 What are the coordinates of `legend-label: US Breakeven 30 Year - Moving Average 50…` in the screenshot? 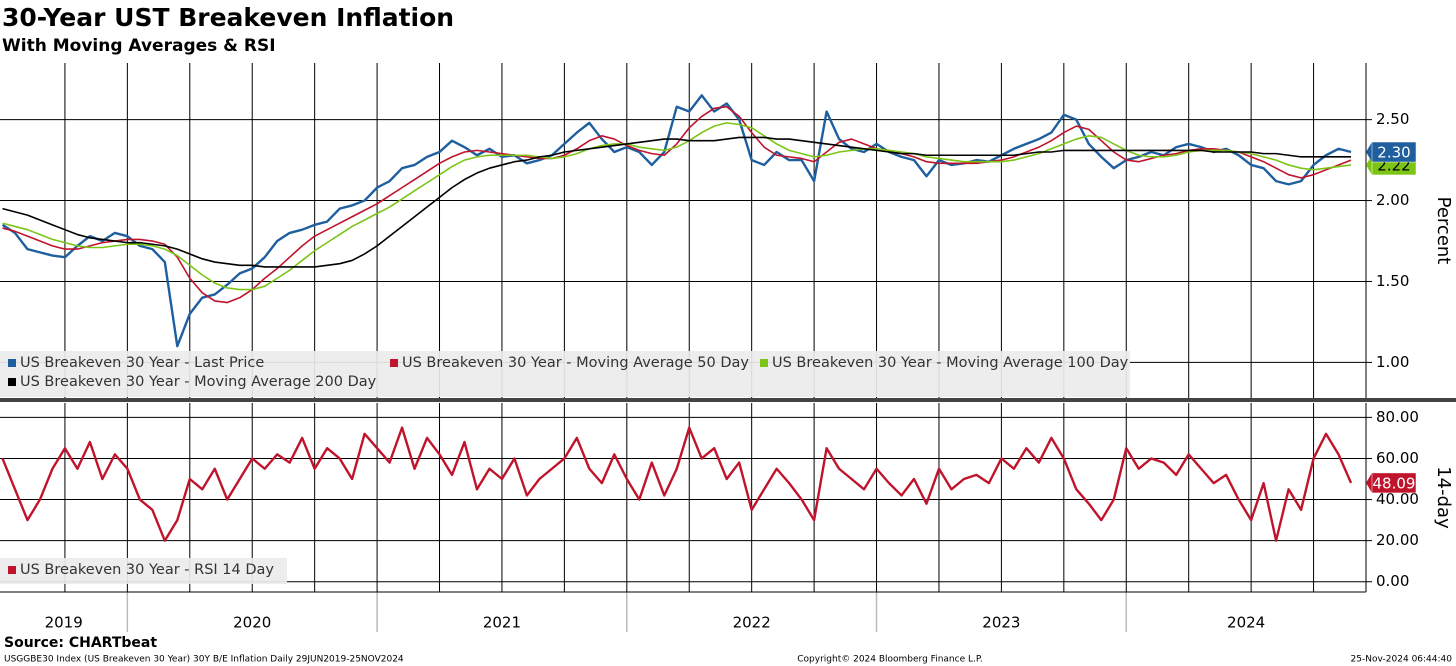 It's located at (575, 363).